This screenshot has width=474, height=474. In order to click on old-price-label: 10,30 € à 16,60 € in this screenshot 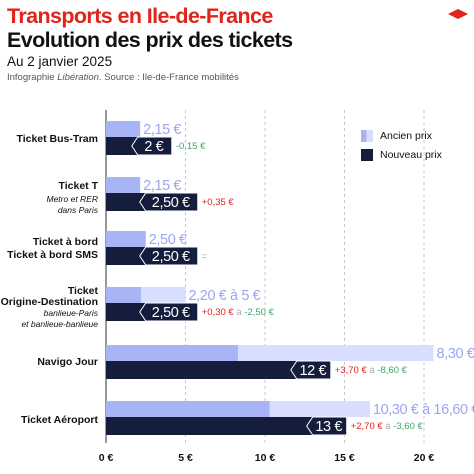, I will do `click(423, 410)`.